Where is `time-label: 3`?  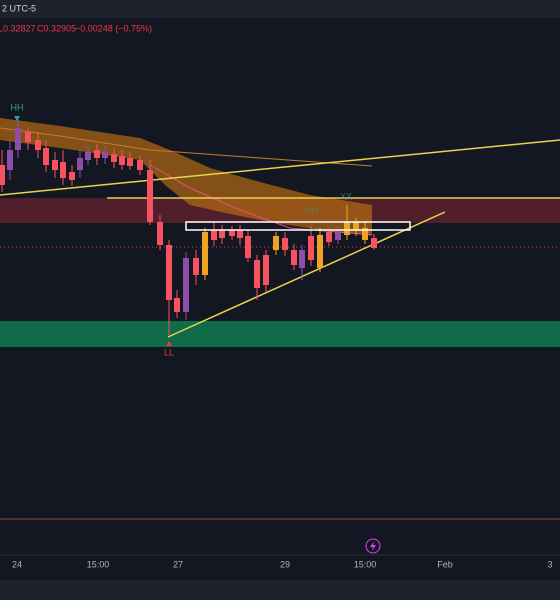 time-label: 3 is located at coordinates (549, 564).